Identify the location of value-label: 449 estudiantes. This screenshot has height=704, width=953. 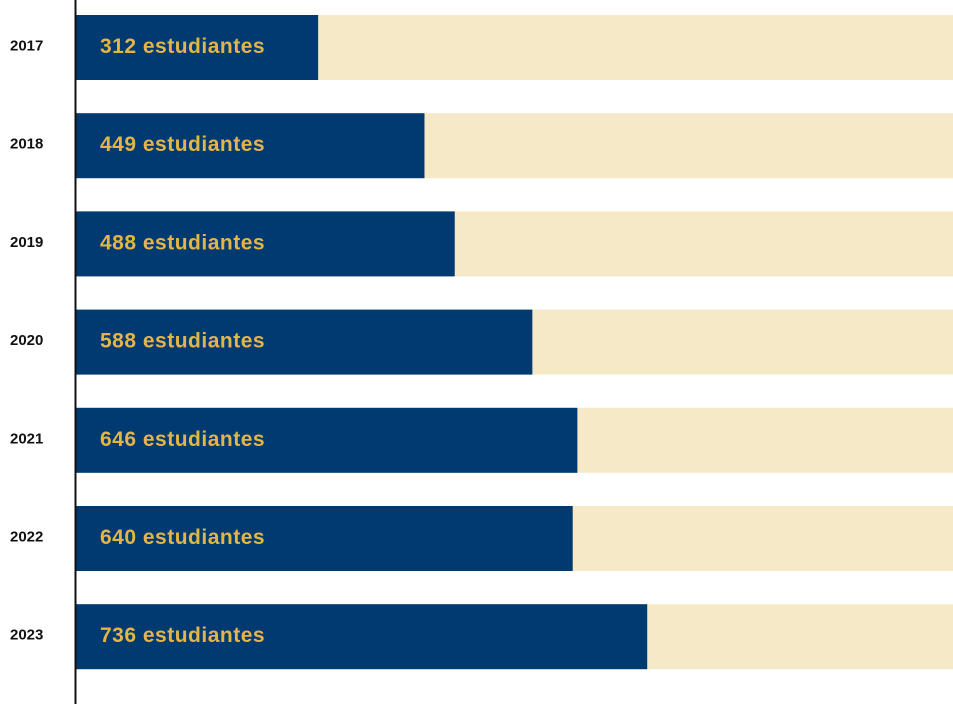
(182, 144).